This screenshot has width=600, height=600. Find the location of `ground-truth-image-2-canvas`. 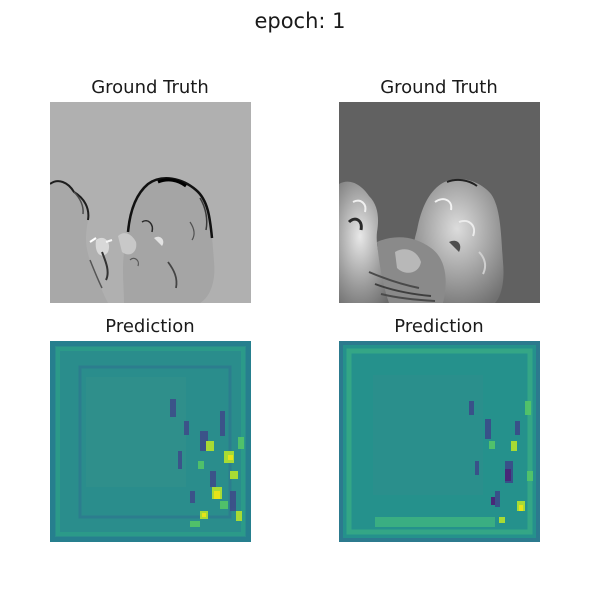

ground-truth-image-2-canvas is located at coordinates (439, 202).